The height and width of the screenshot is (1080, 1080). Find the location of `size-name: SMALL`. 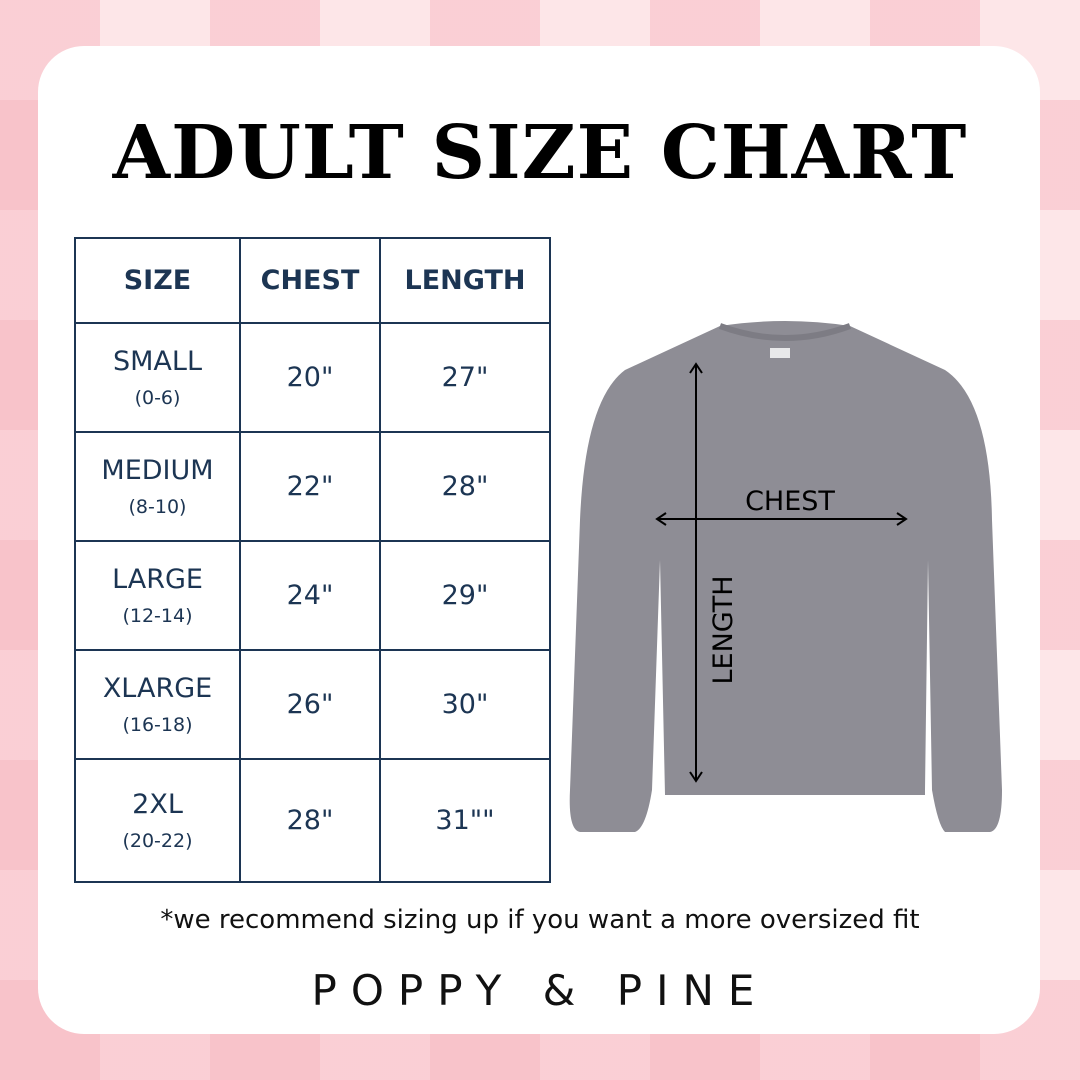

size-name: SMALL is located at coordinates (157, 361).